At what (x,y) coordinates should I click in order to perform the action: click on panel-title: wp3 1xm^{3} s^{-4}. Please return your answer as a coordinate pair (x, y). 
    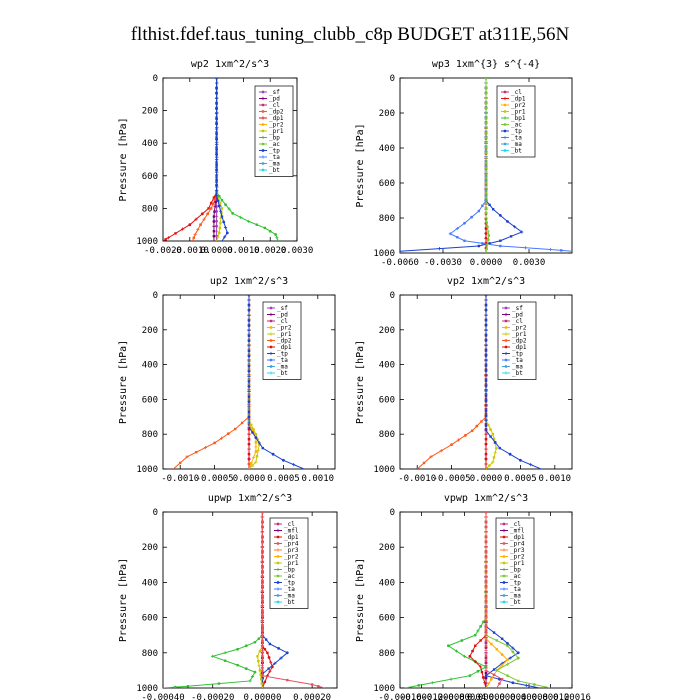
    Looking at the image, I should click on (486, 64).